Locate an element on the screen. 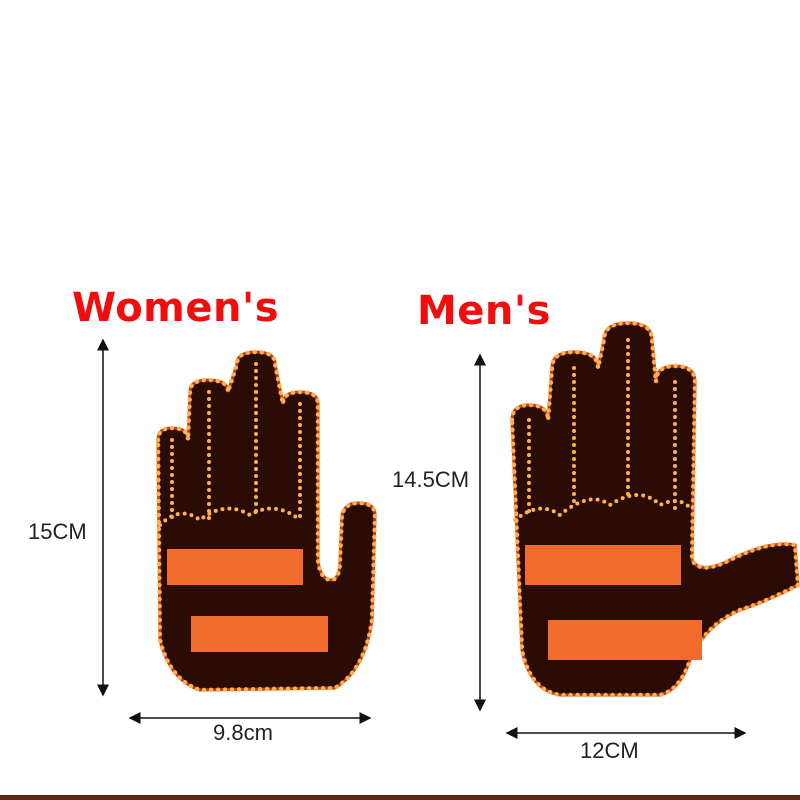 This screenshot has width=800, height=800. mens-height-label: 14.5CM is located at coordinates (431, 479).